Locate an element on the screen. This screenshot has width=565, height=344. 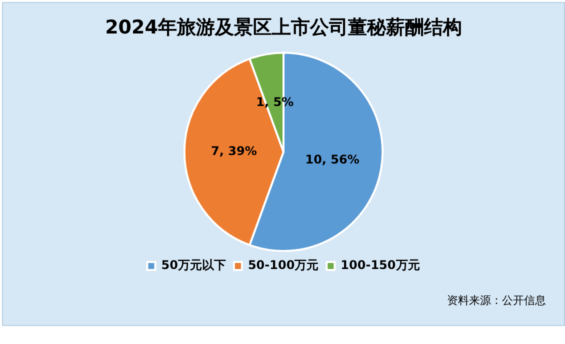
data-label: 7, 39% is located at coordinates (234, 151).